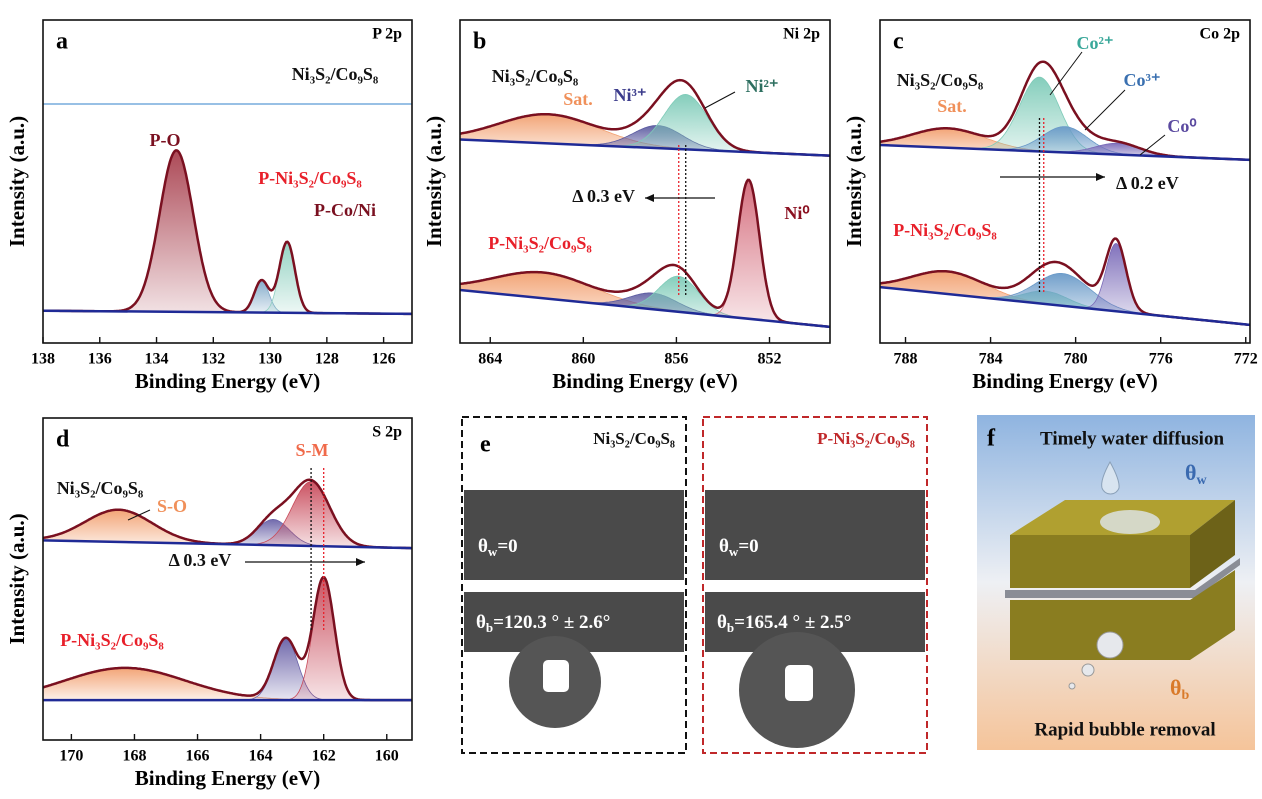  What do you see at coordinates (991, 439) in the screenshot?
I see `panel-label: f` at bounding box center [991, 439].